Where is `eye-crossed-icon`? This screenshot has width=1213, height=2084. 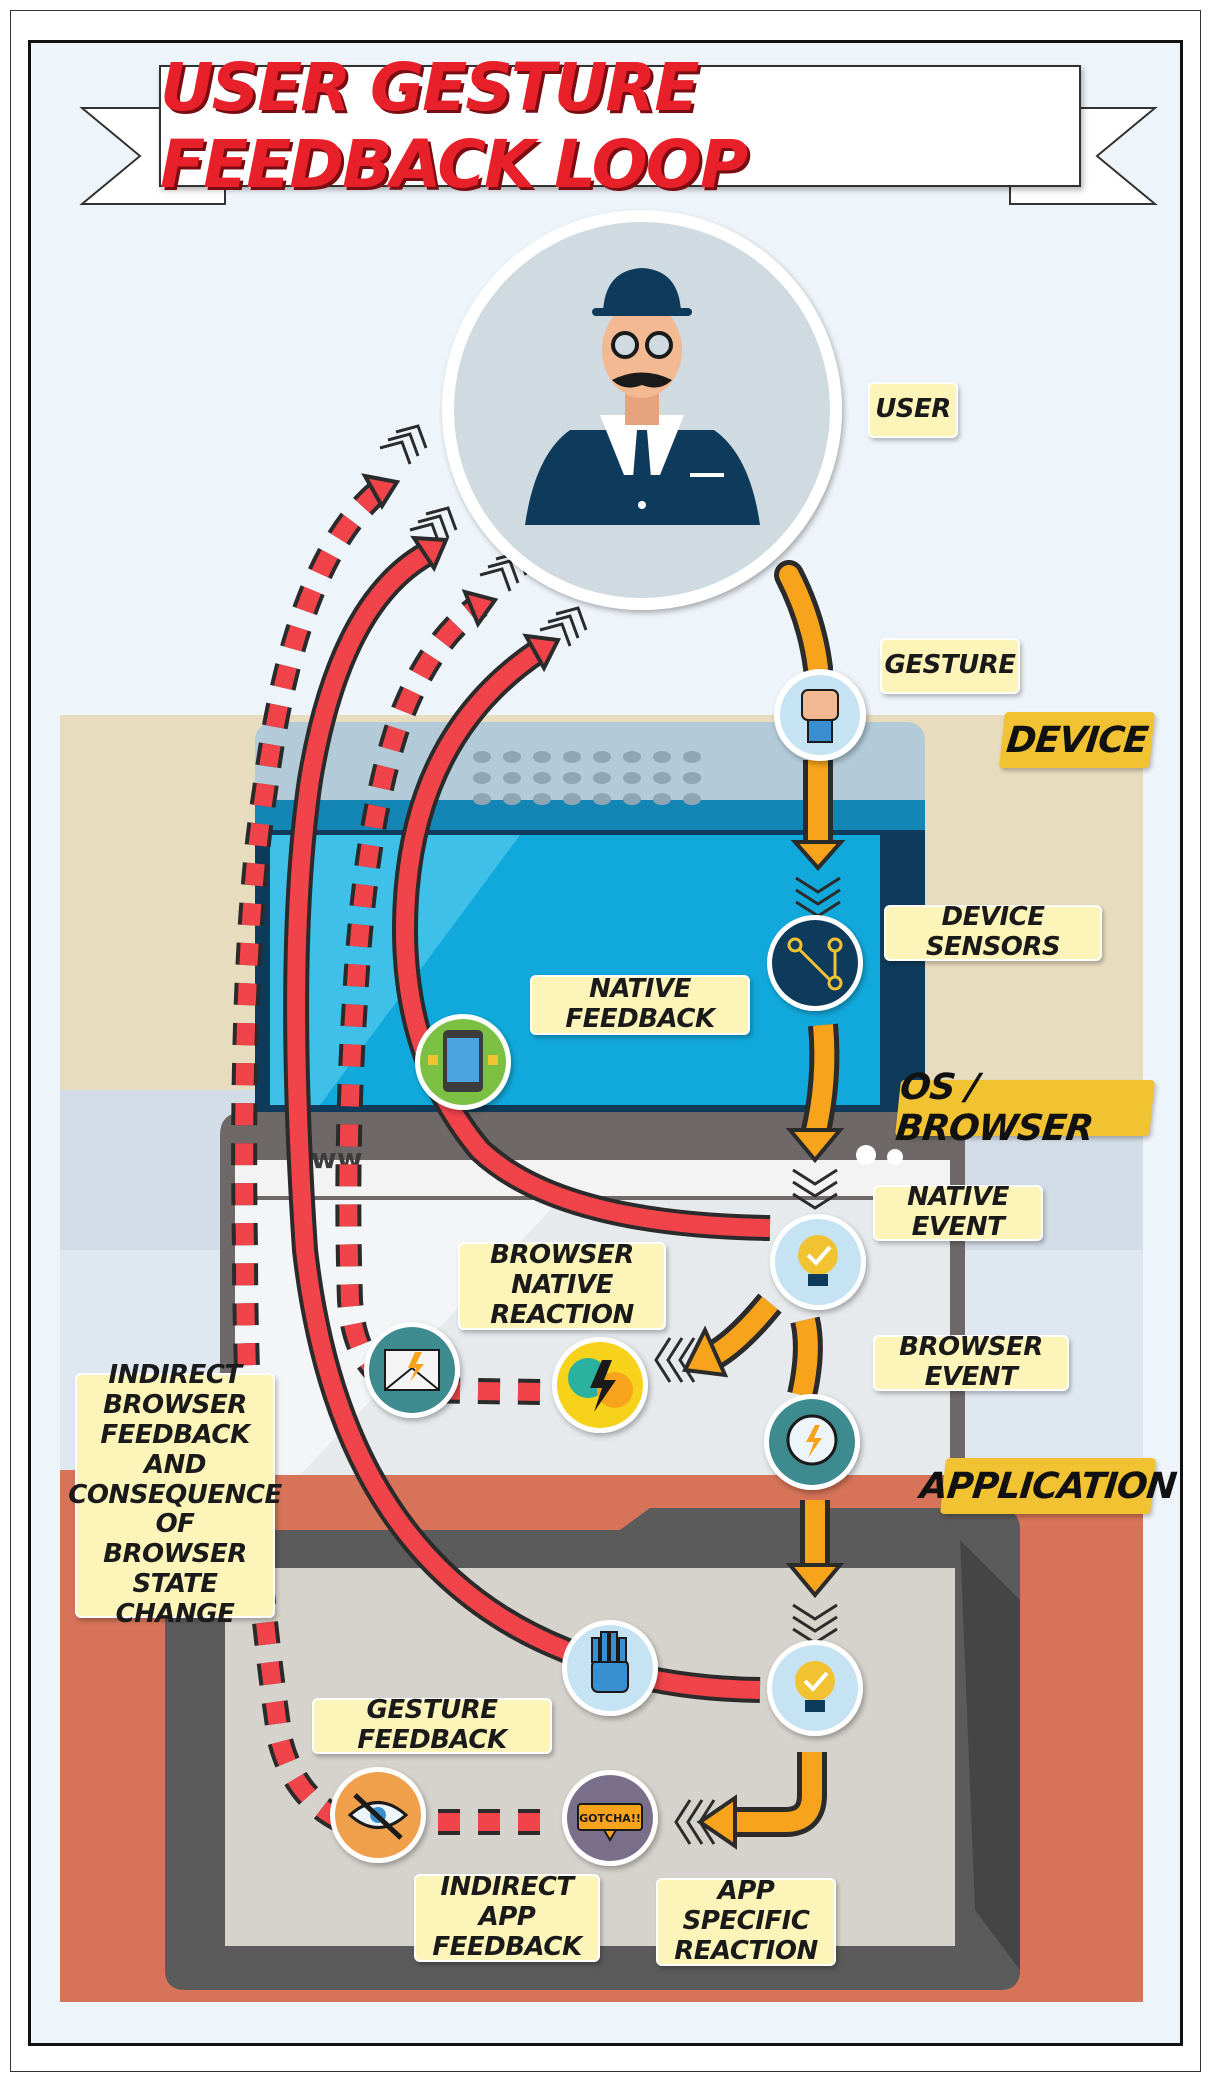
eye-crossed-icon is located at coordinates (378, 1815).